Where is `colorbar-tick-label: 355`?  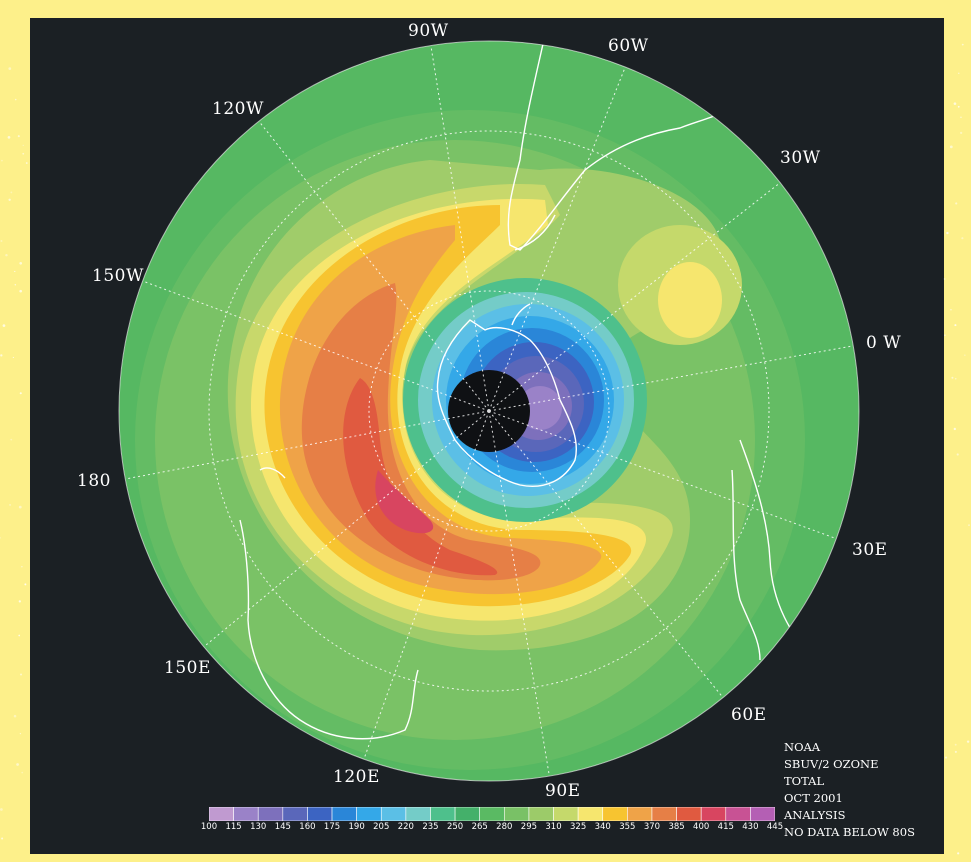 colorbar-tick-label: 355 is located at coordinates (627, 827).